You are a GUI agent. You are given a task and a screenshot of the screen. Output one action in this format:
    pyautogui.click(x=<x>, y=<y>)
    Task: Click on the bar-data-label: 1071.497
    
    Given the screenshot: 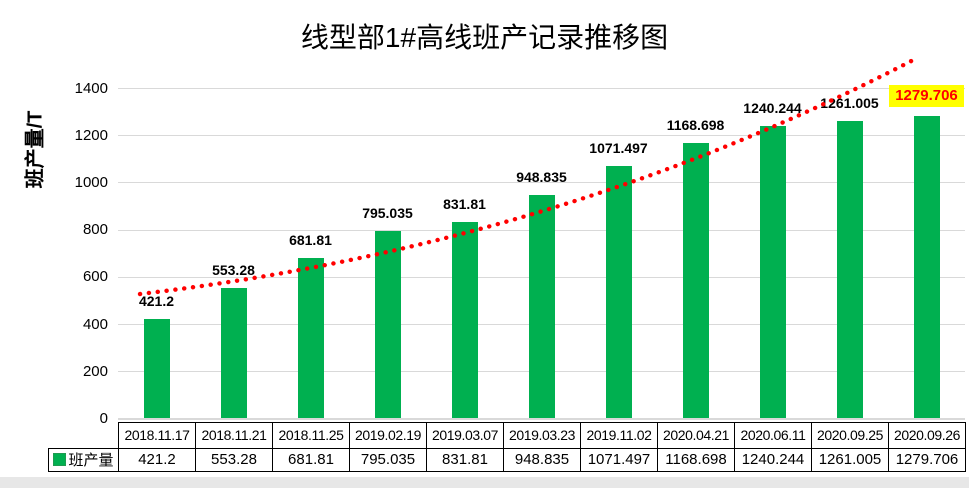 What is the action you would take?
    pyautogui.click(x=618, y=147)
    